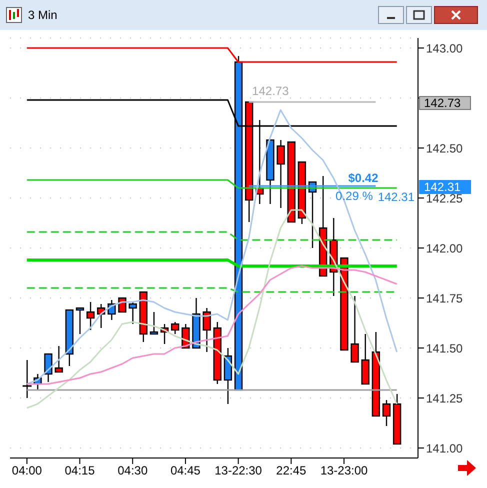 The height and width of the screenshot is (488, 487). What do you see at coordinates (445, 198) in the screenshot?
I see `y-tick-label: 142.25` at bounding box center [445, 198].